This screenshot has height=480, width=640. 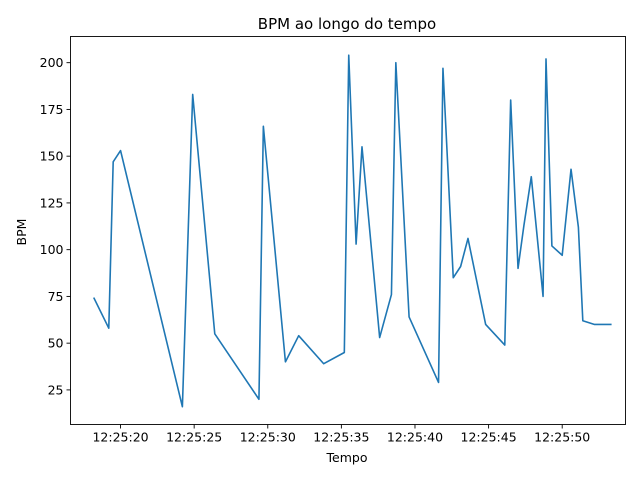 What do you see at coordinates (415, 437) in the screenshot?
I see `x-tick-label: 12:25:40` at bounding box center [415, 437].